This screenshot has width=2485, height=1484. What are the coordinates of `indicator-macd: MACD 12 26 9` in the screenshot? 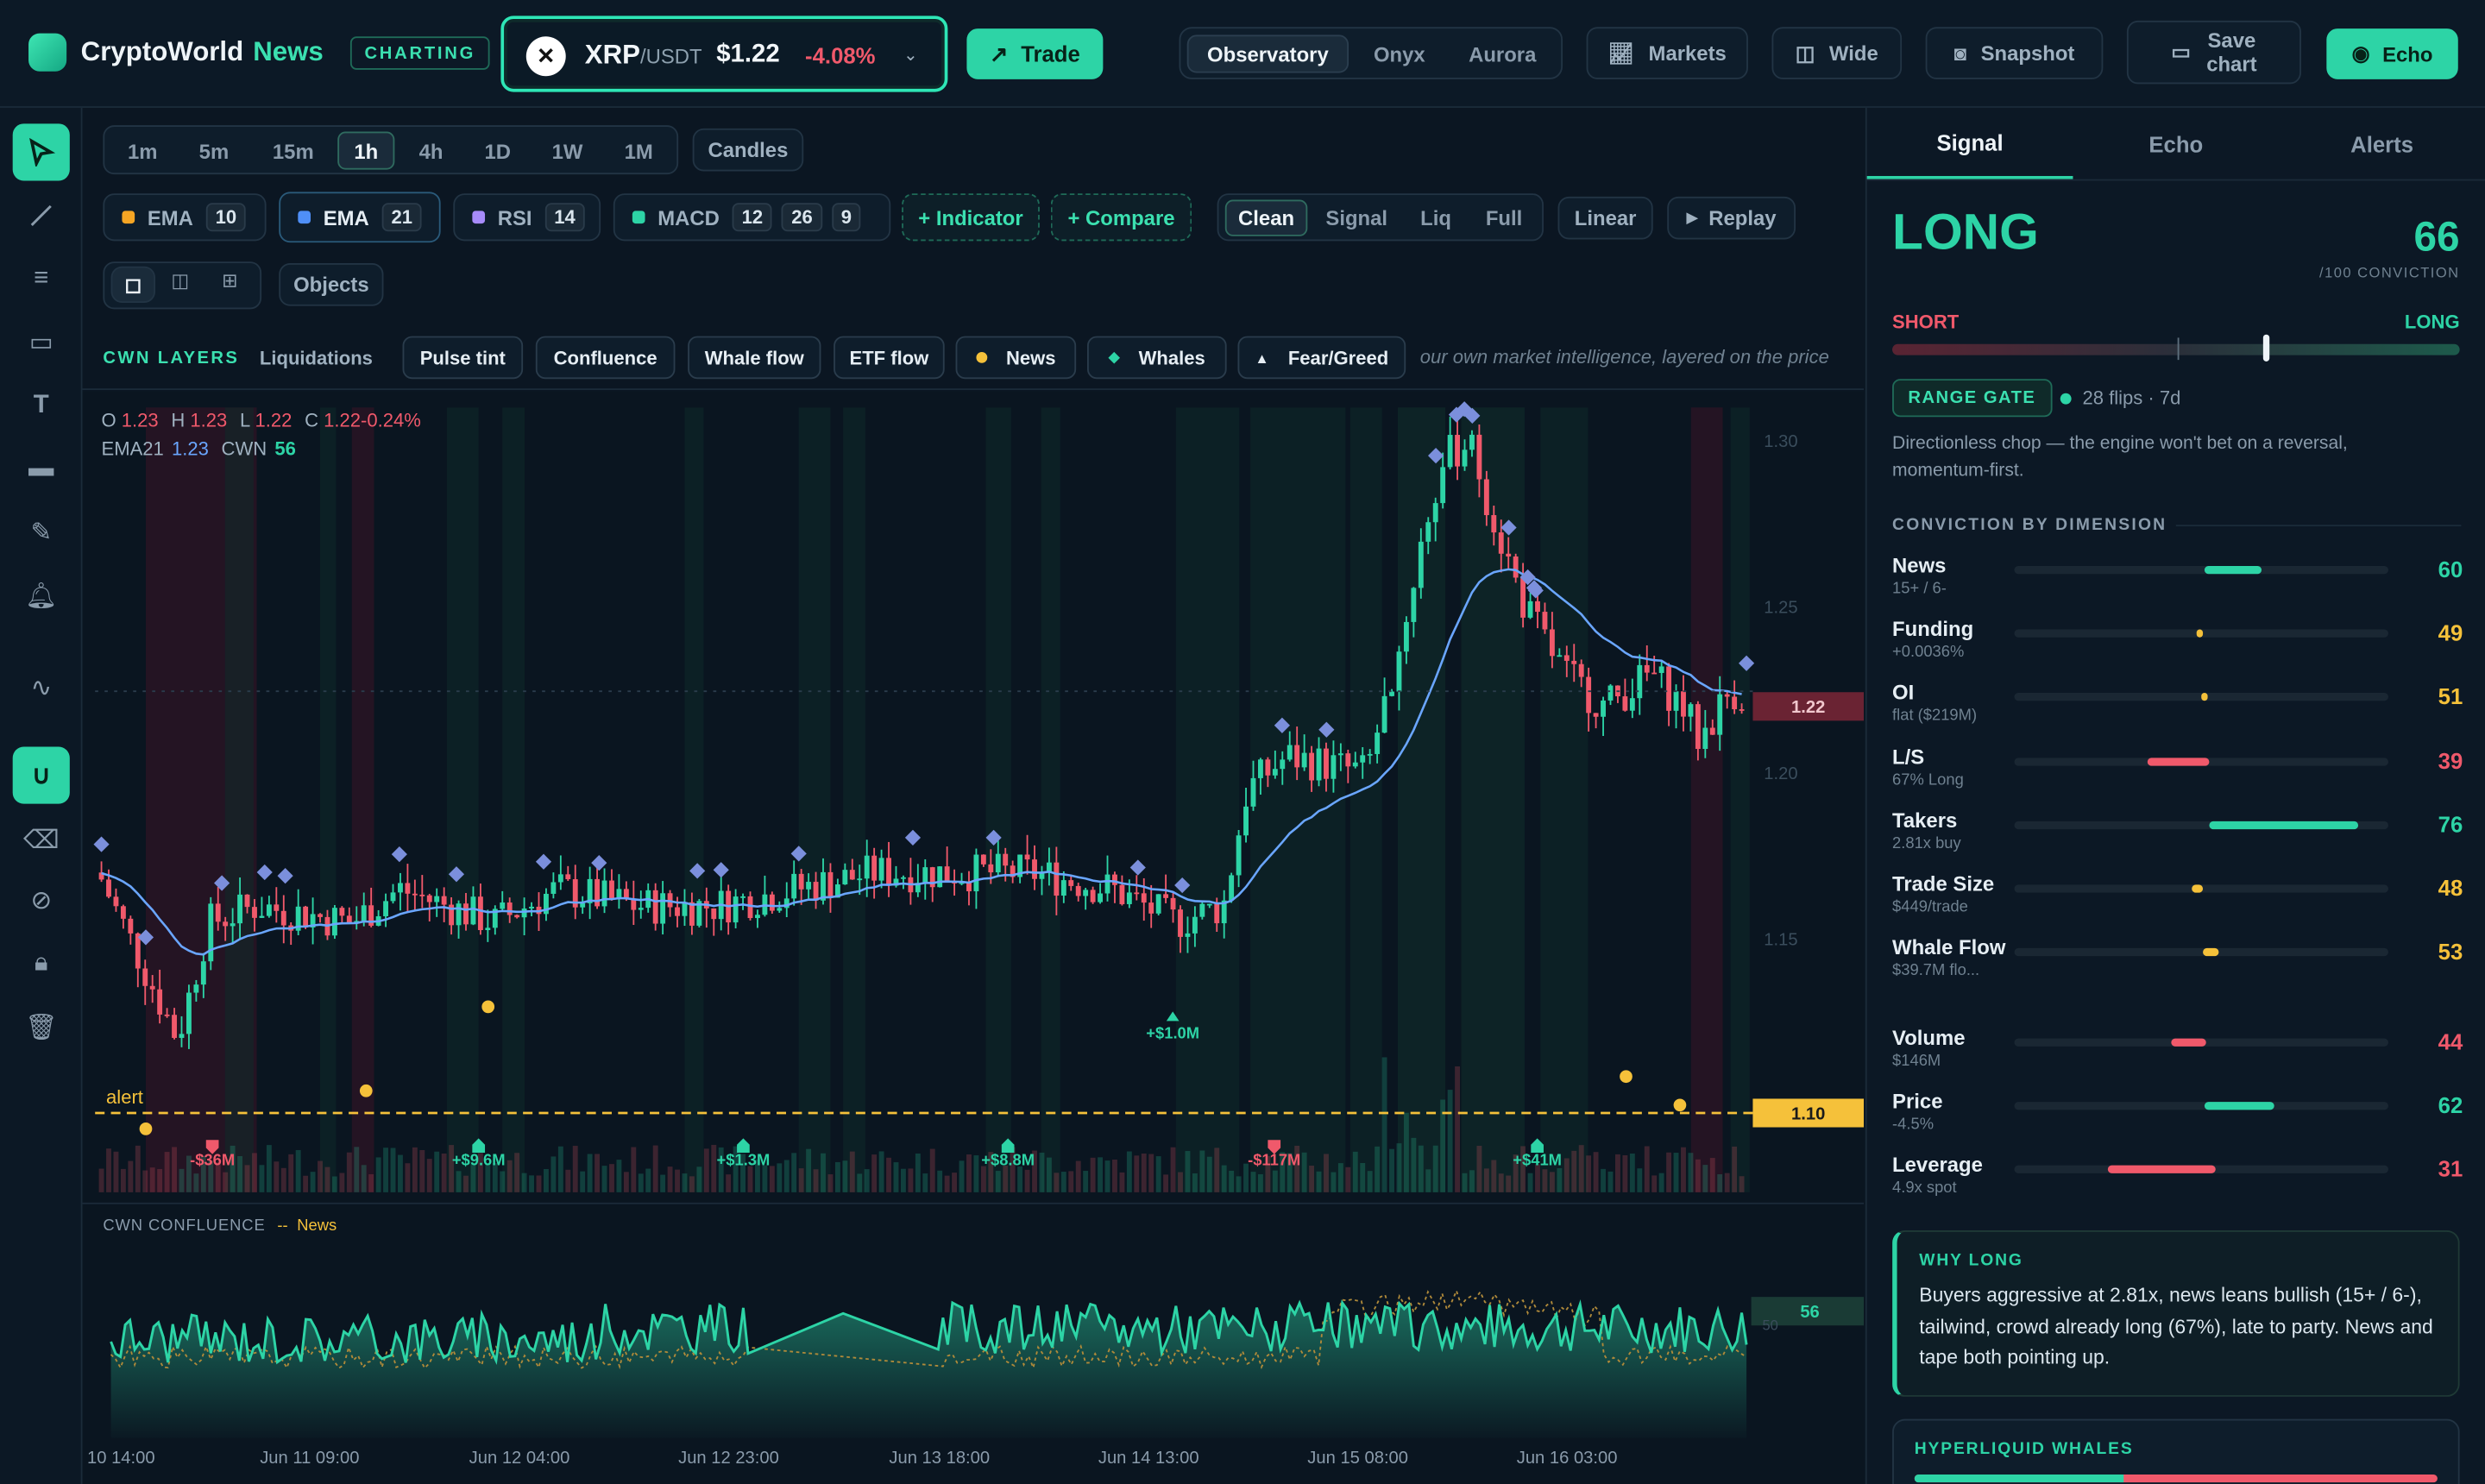 It's located at (752, 217).